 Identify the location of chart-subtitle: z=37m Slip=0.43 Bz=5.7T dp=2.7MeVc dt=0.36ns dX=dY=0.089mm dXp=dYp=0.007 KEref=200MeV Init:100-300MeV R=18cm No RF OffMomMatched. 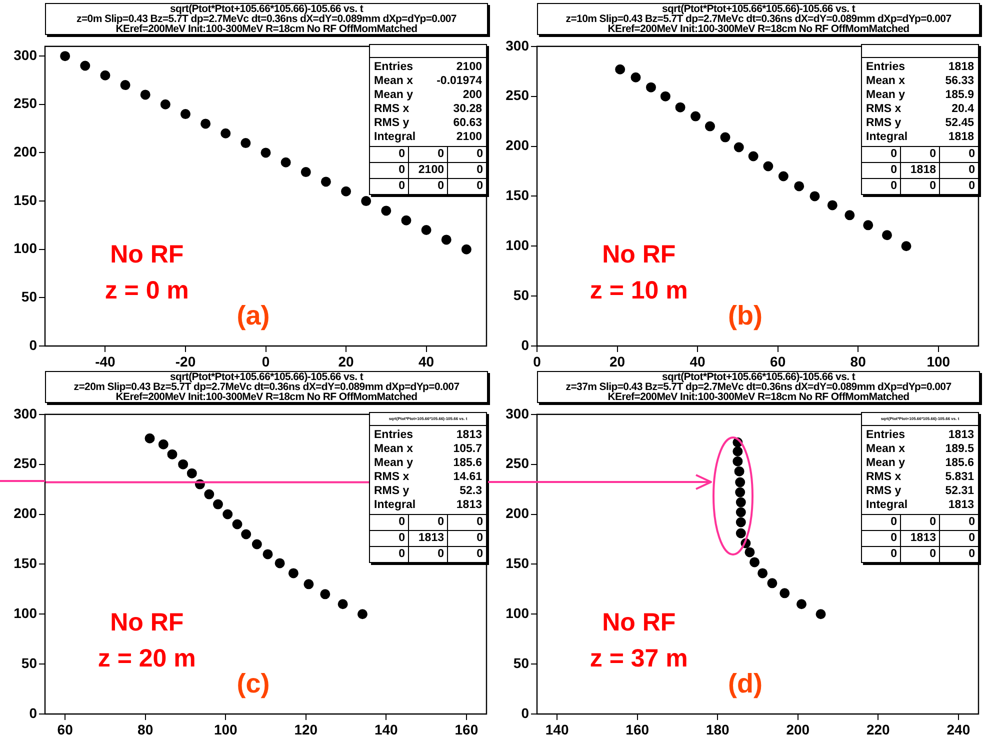
(758, 392).